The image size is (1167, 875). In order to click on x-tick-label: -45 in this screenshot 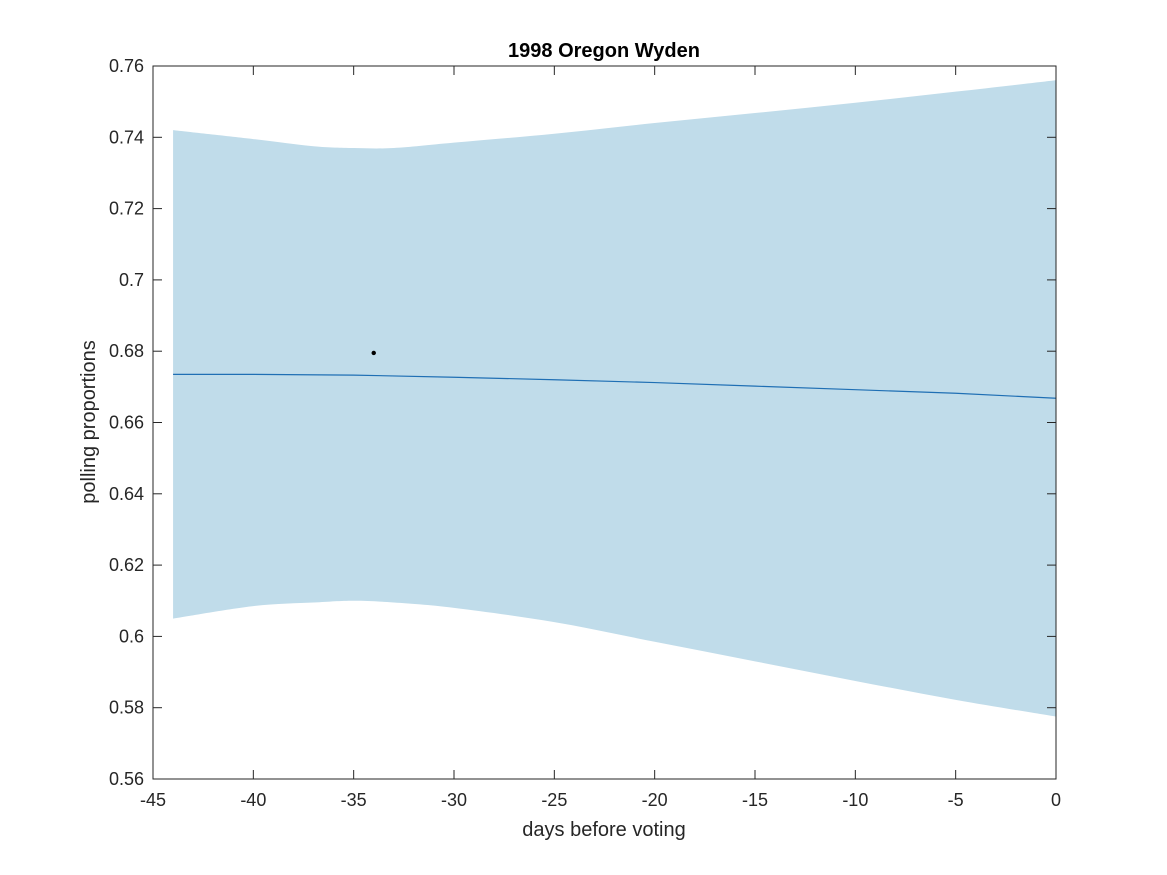, I will do `click(153, 800)`.